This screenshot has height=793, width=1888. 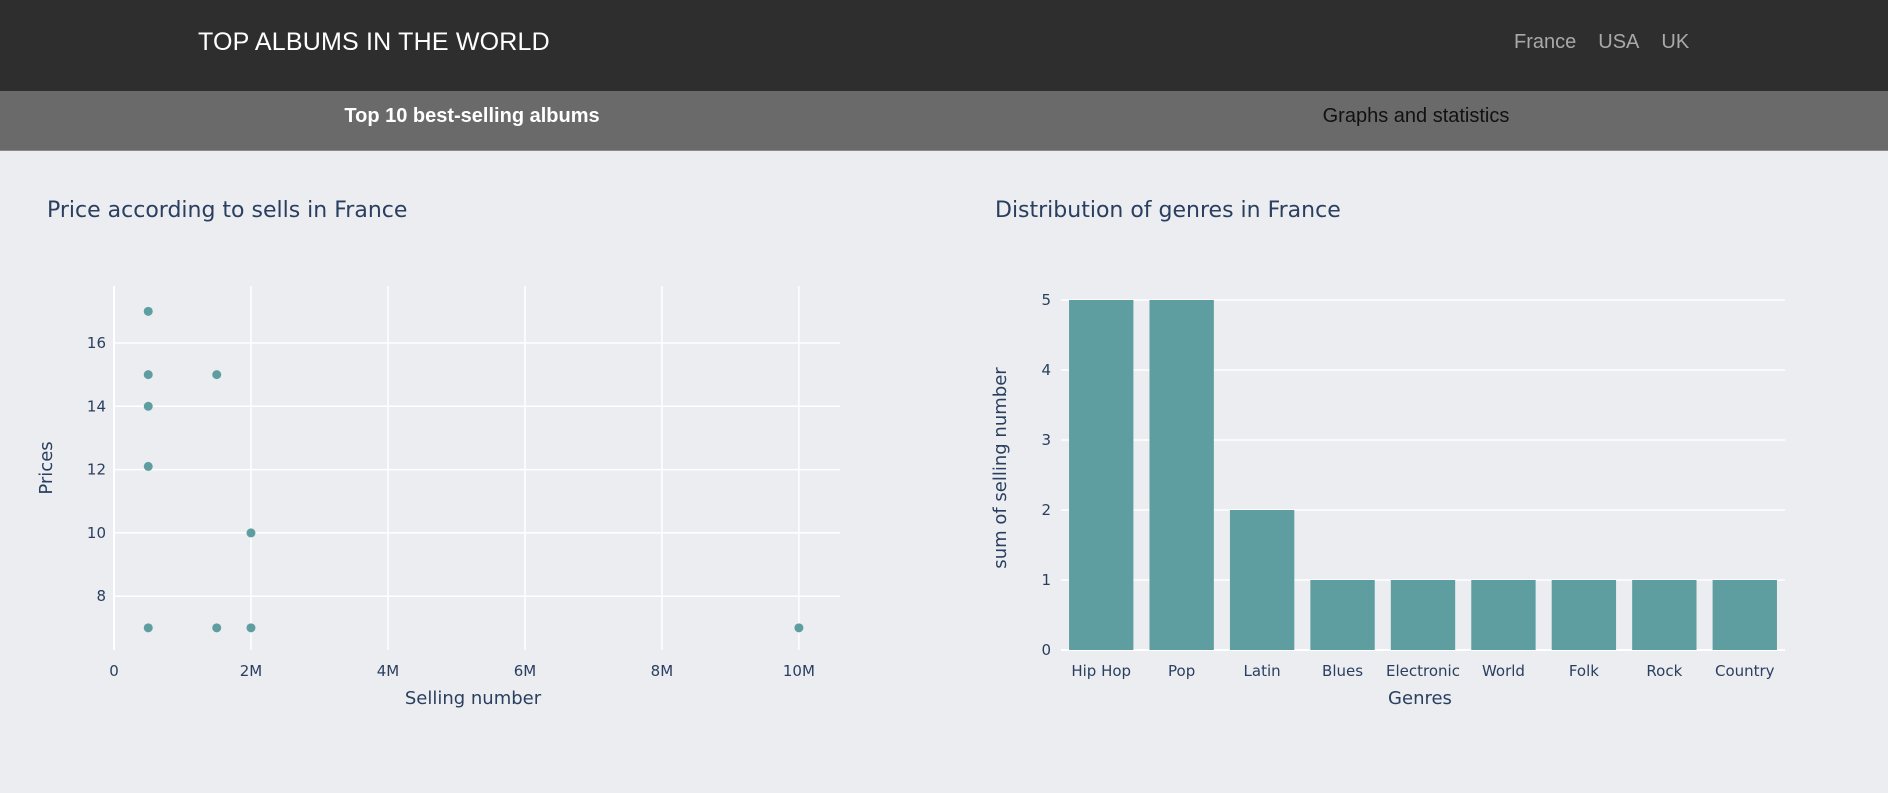 I want to click on tab-graphs-statistics: Graphs and statistics, so click(x=1416, y=116).